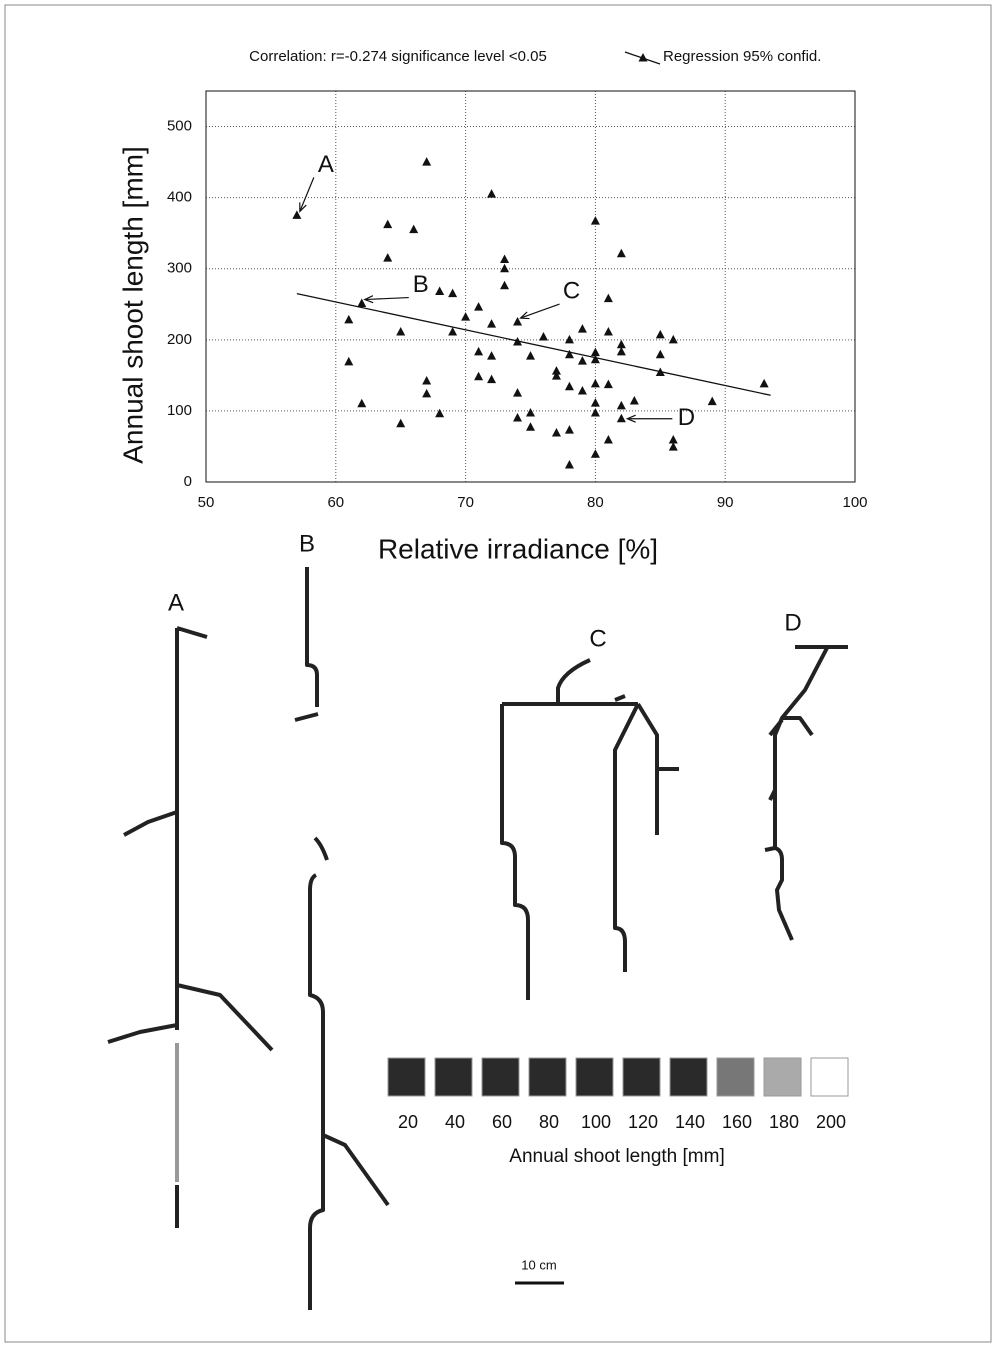 Image resolution: width=997 pixels, height=1348 pixels. I want to click on legend-swatch-label: 180, so click(784, 1122).